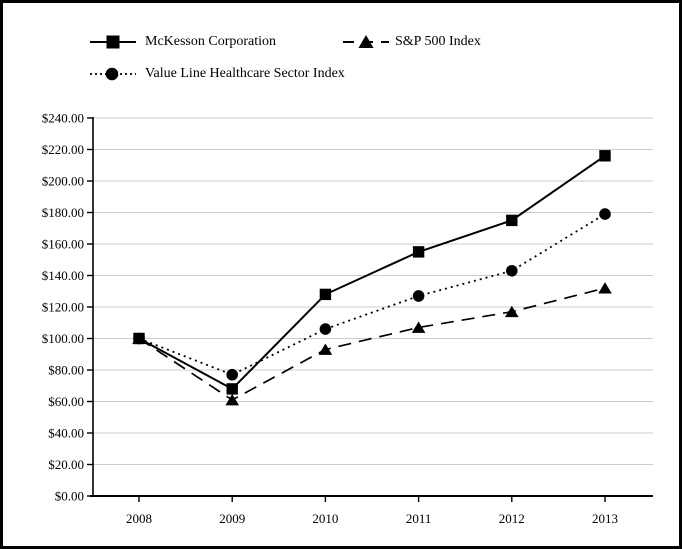 This screenshot has width=682, height=549. I want to click on y-tick-label: $80.00, so click(66, 370).